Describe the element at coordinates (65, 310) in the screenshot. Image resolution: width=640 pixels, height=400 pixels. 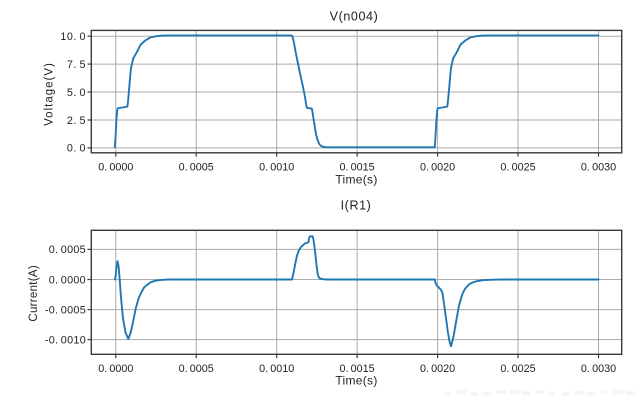
I see `svg-text: -0. 0005` at that location.